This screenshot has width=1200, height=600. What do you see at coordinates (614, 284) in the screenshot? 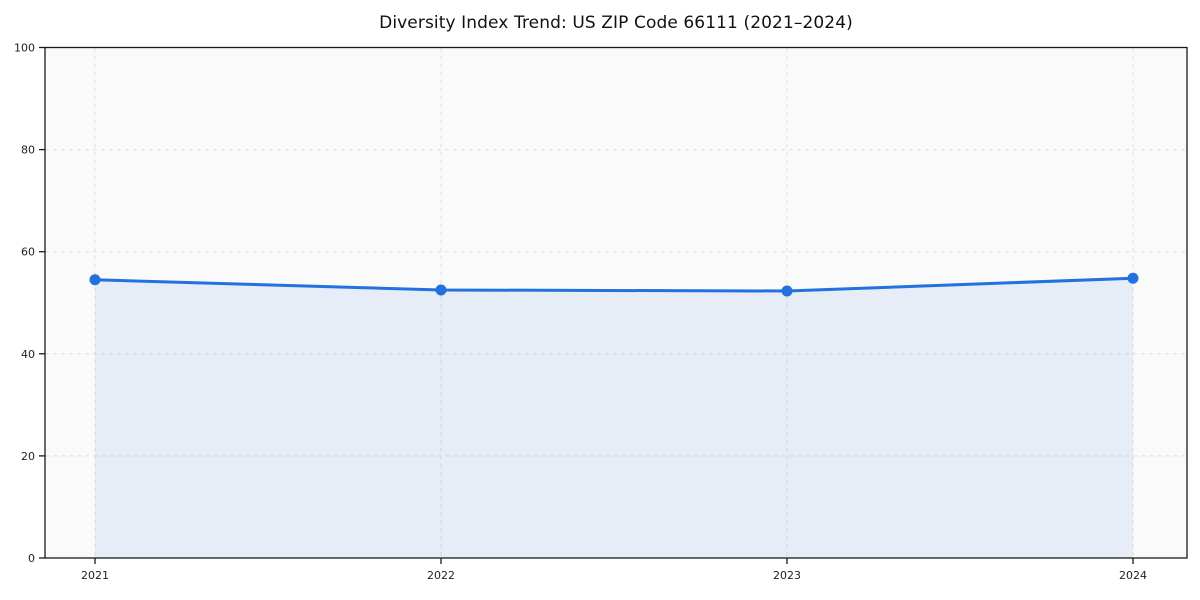
I see `trend-line` at bounding box center [614, 284].